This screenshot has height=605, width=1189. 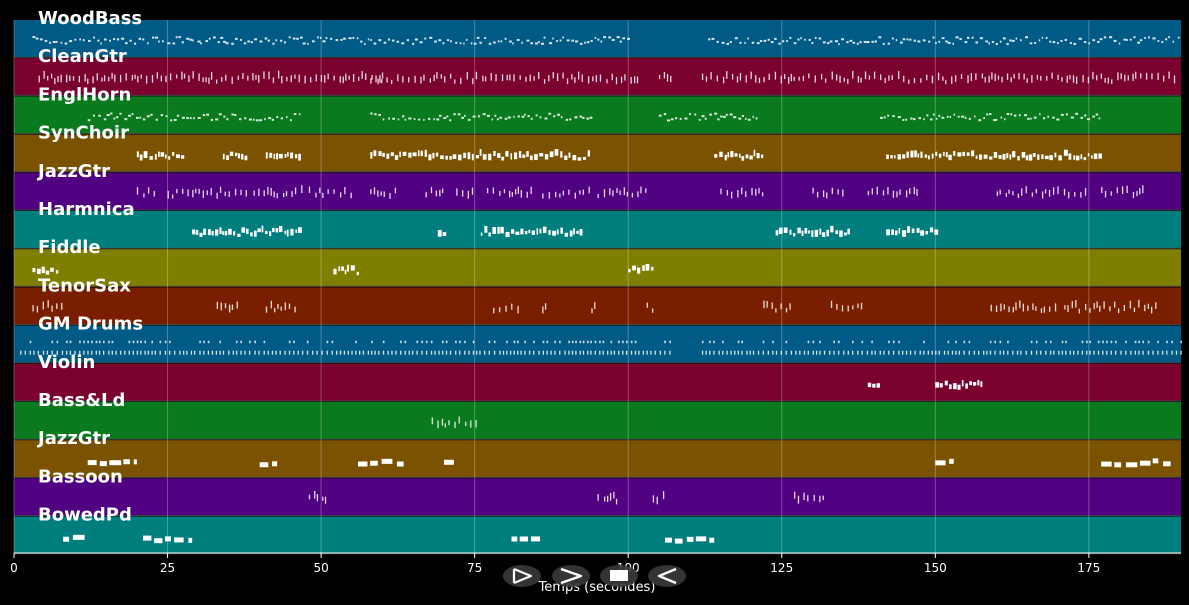 I want to click on track-label-10: Violin, so click(x=66, y=362).